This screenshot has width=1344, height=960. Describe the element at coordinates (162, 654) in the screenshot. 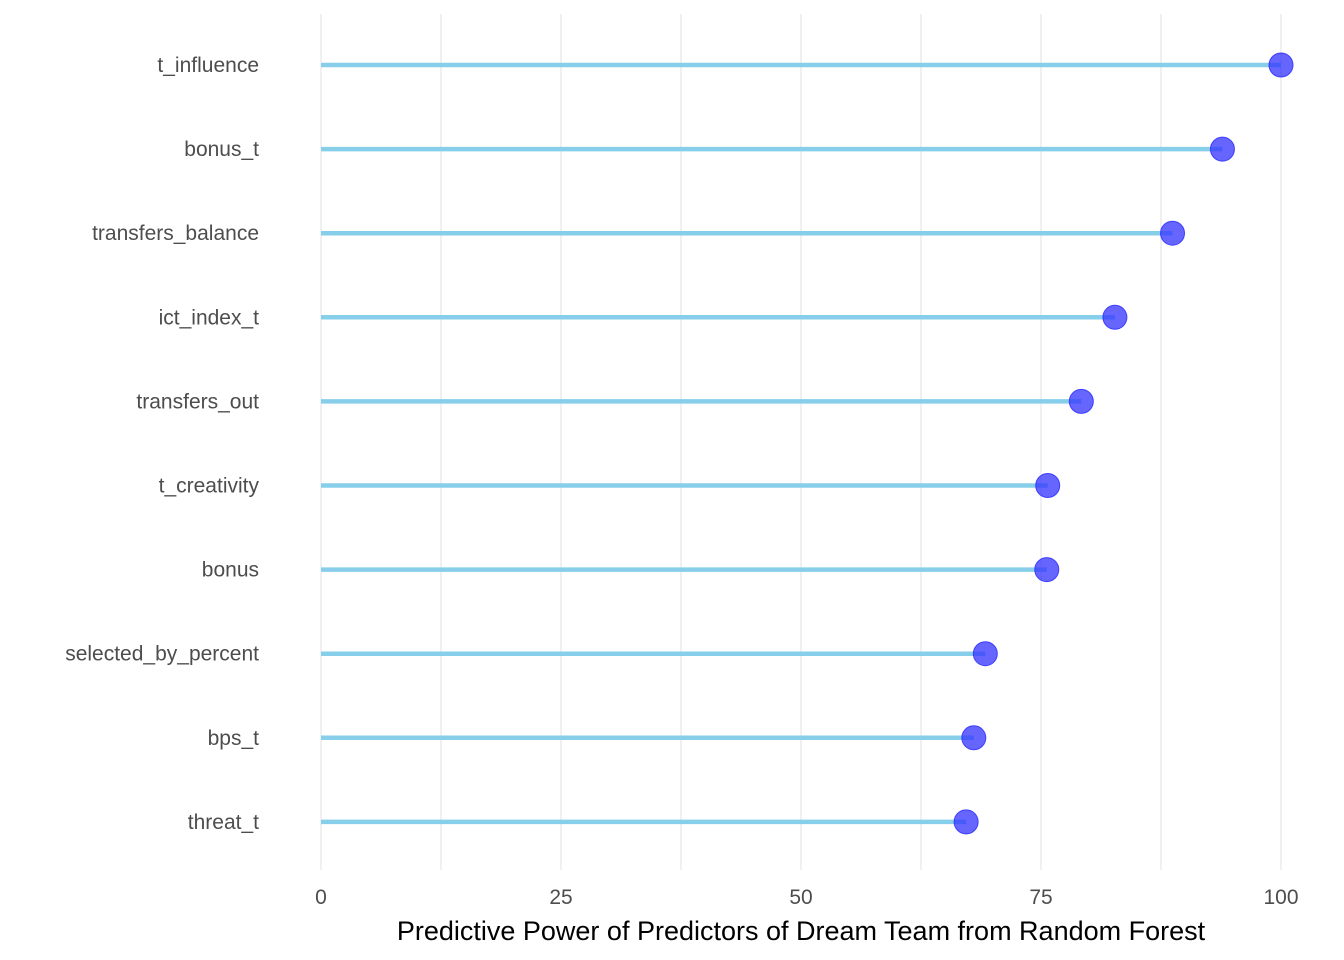

I see `y-tick-label: selected_by_percent` at that location.